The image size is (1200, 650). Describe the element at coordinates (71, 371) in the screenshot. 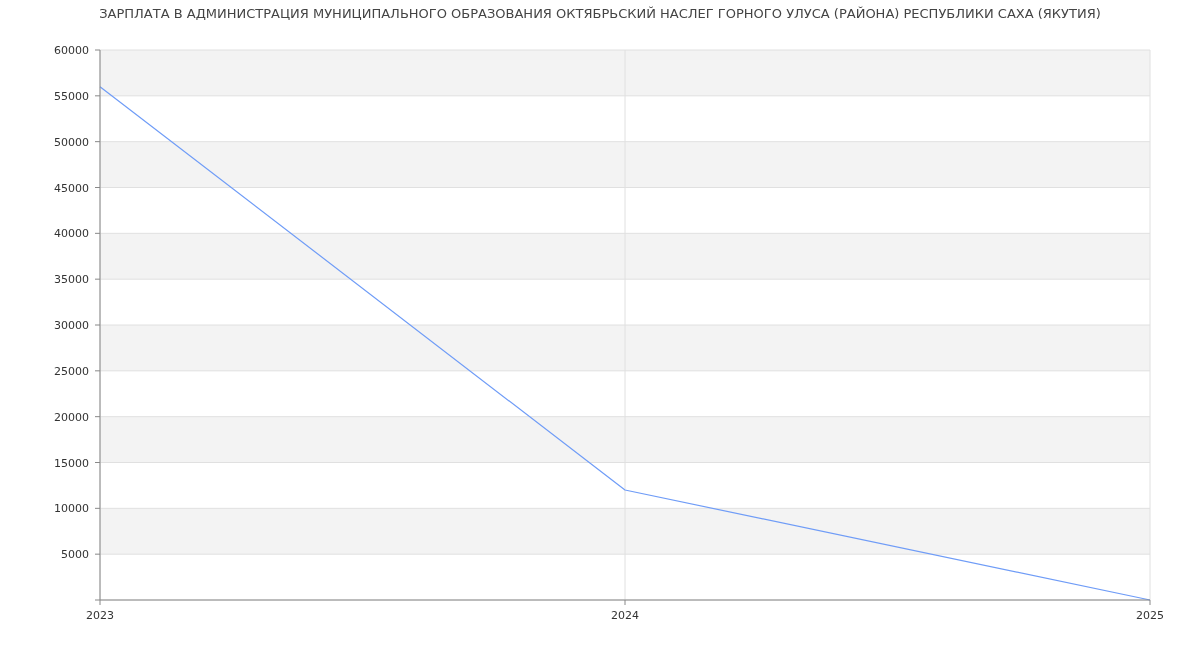

I see `y-tick-label: 25000` at that location.